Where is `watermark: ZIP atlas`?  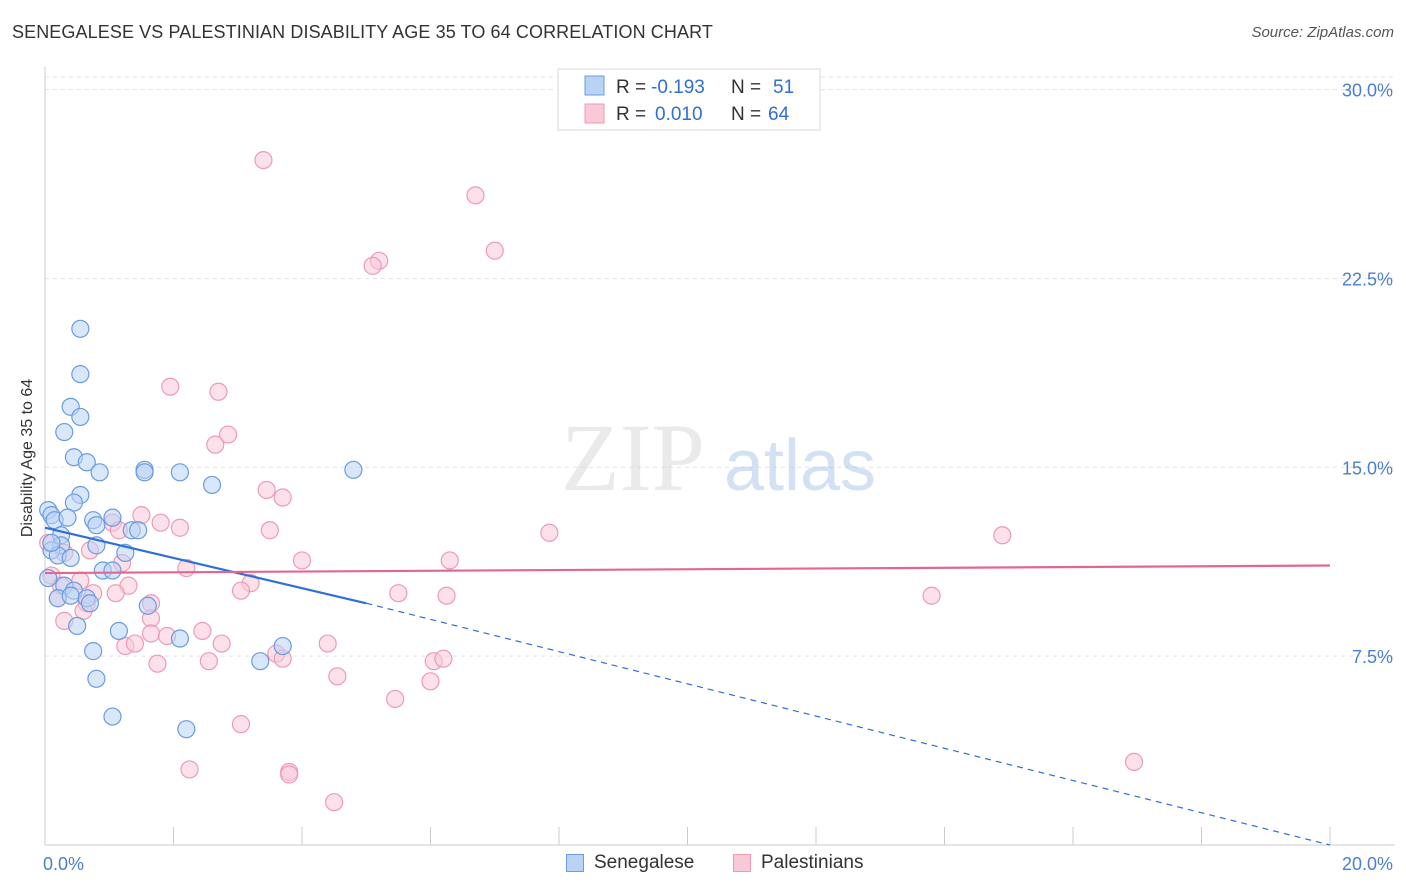
watermark: ZIP atlas is located at coordinates (718, 457).